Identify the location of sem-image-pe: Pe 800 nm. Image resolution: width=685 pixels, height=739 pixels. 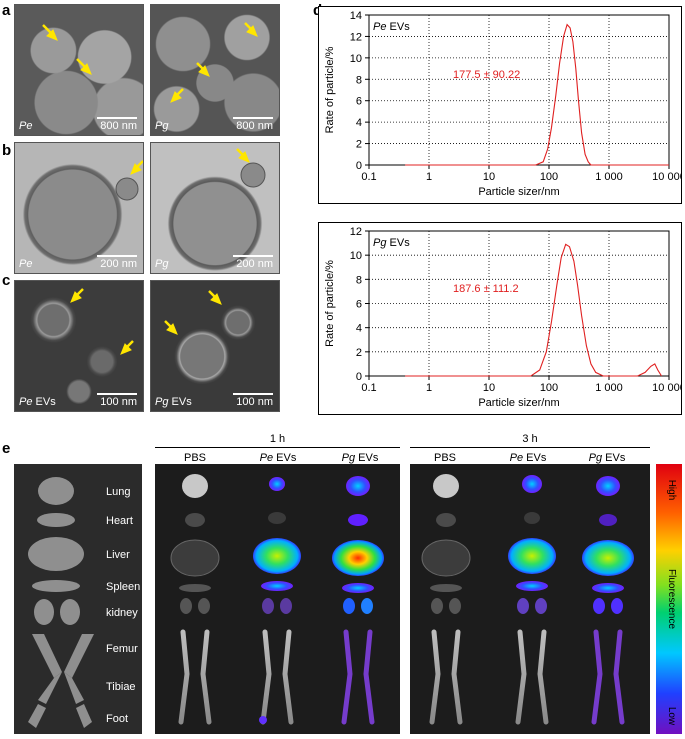
(79, 70).